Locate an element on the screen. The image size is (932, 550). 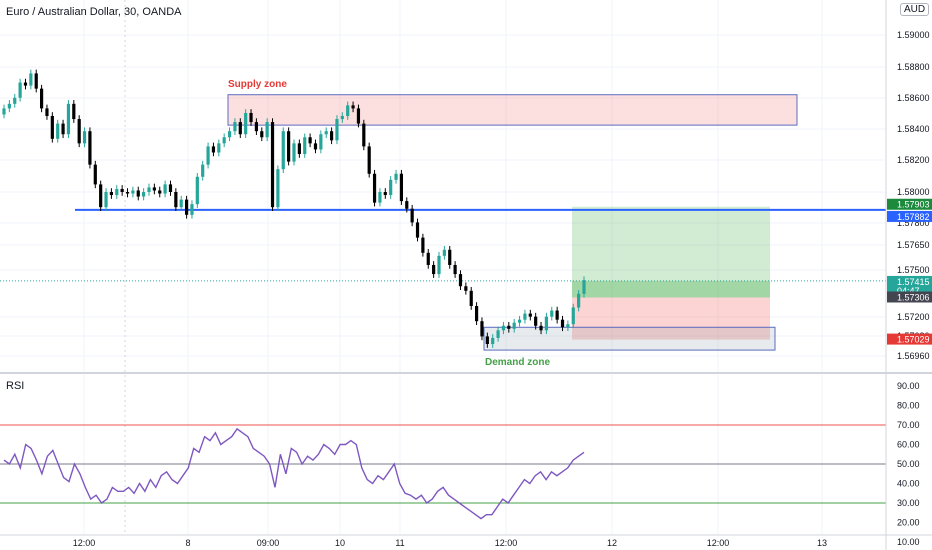
rsi-tick: 70.00 is located at coordinates (908, 425).